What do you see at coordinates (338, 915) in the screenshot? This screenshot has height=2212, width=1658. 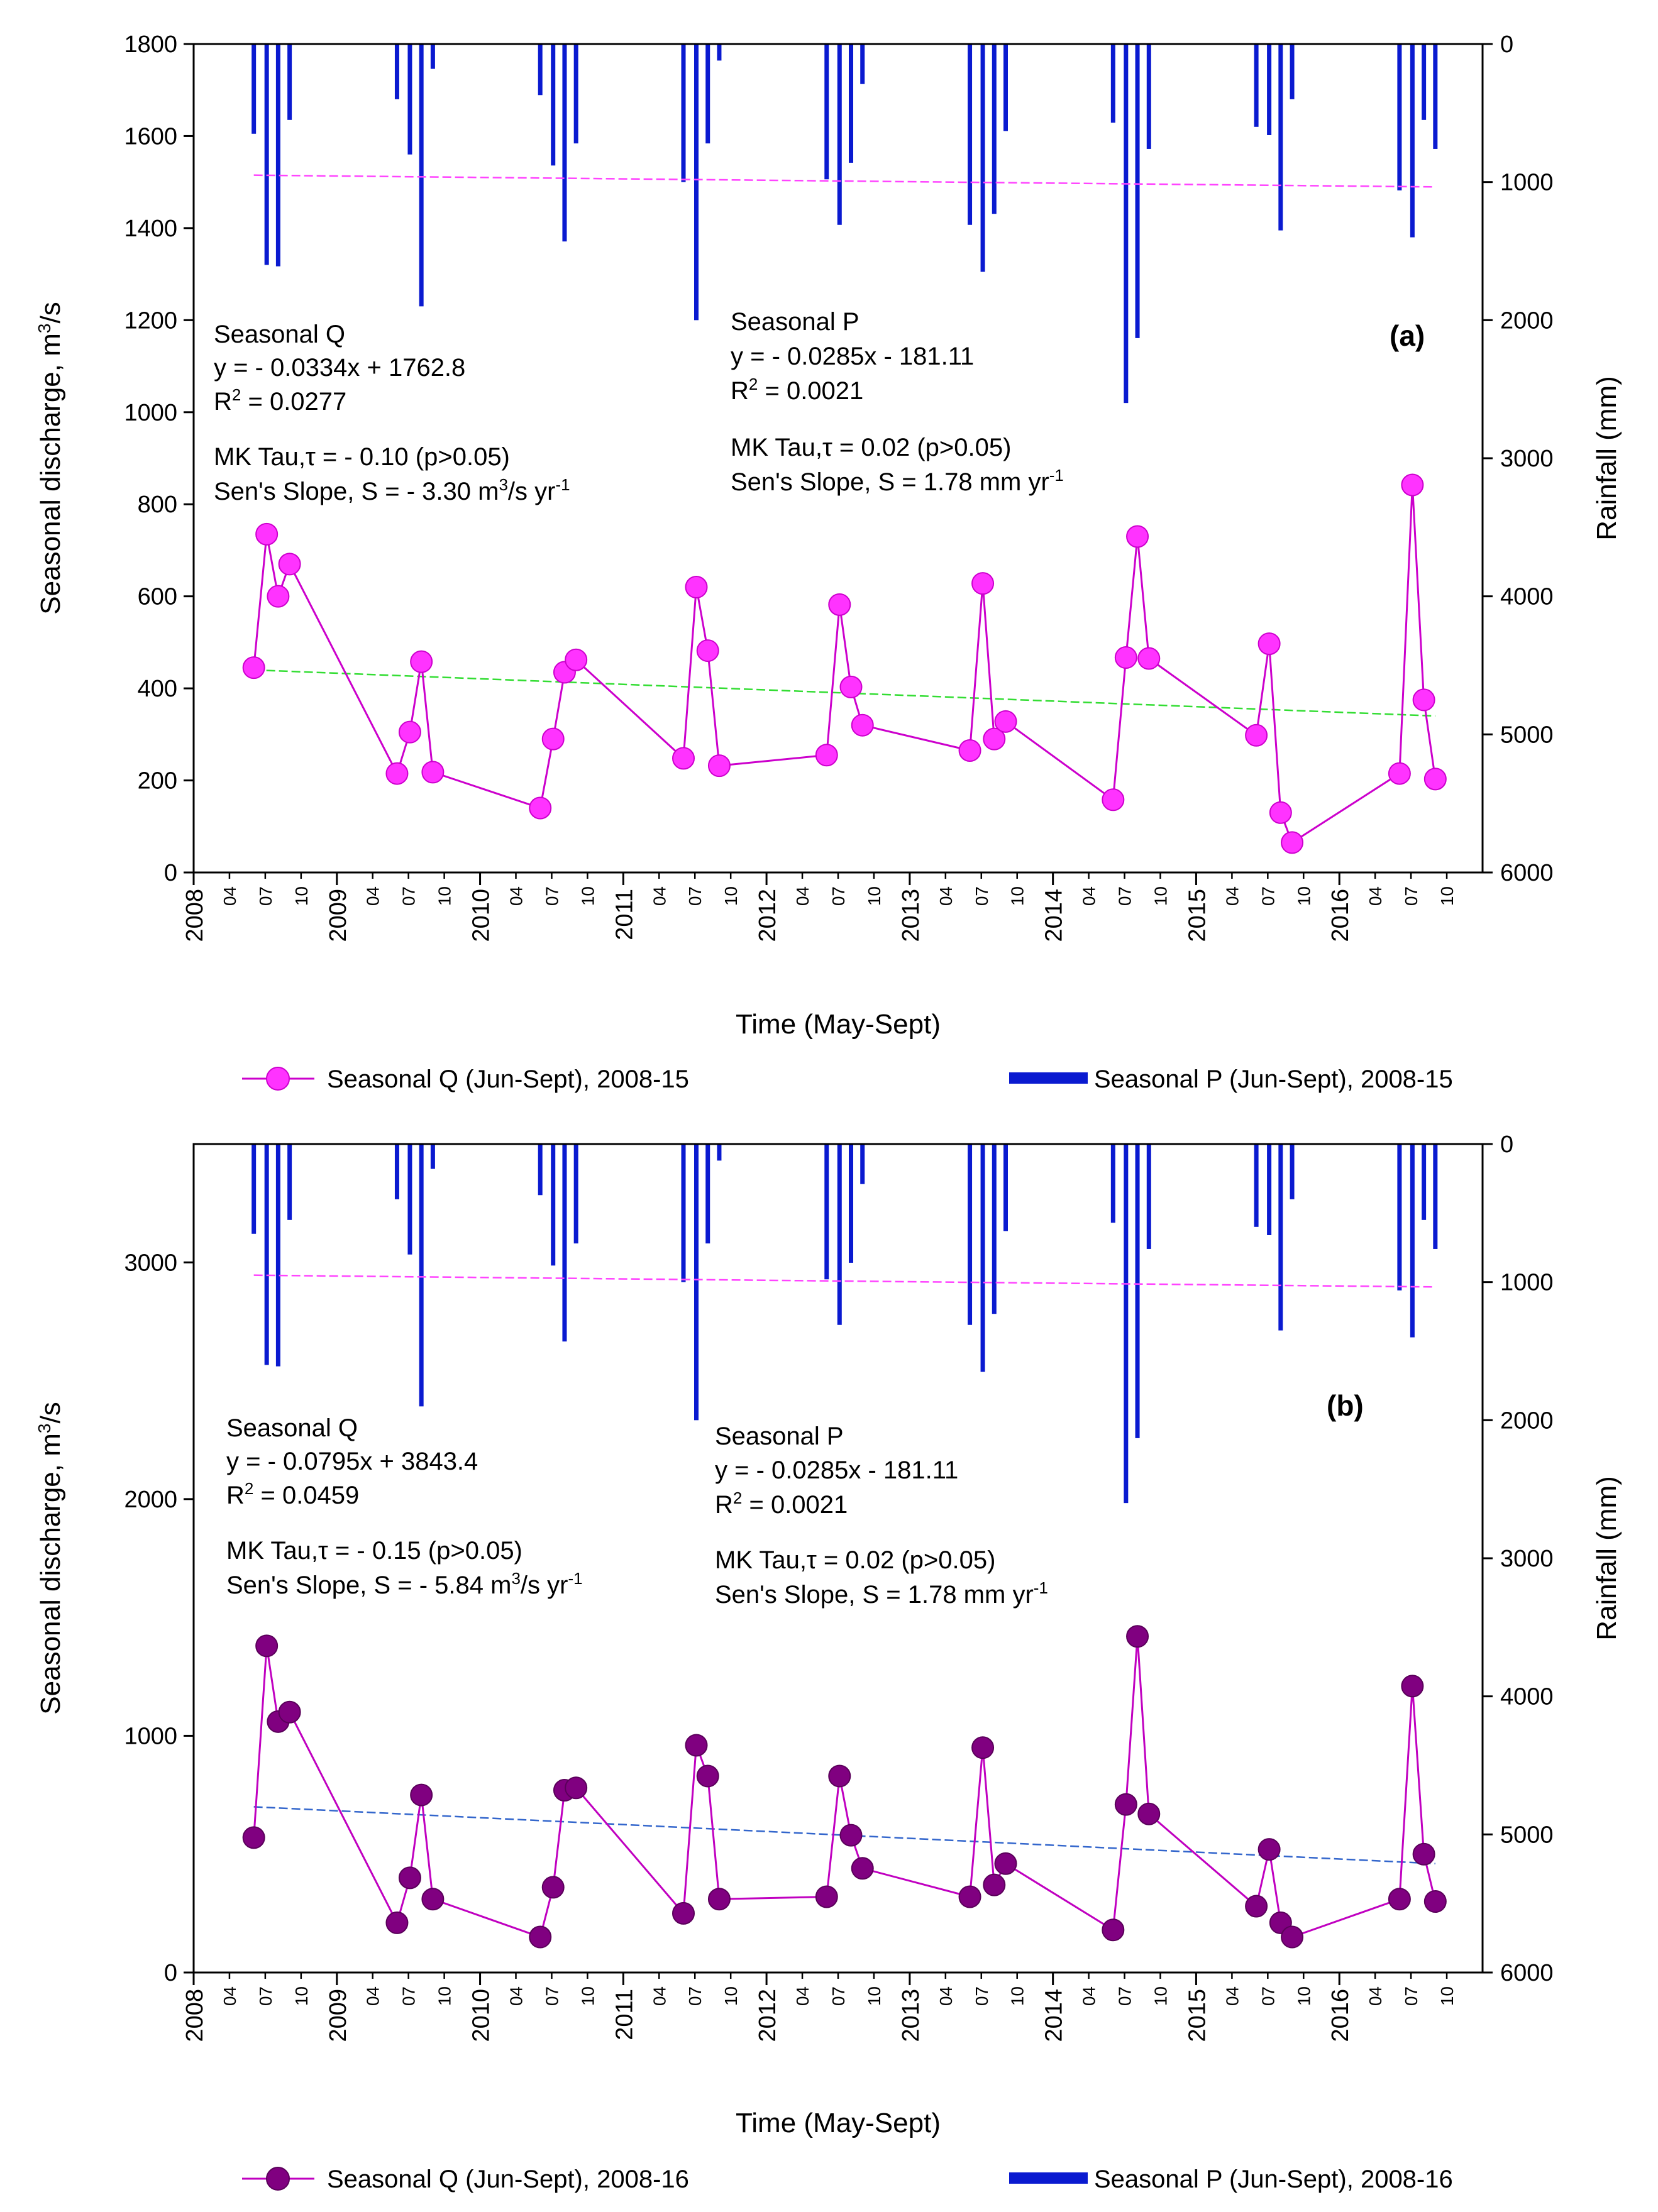 I see `x-year-label: 2009` at bounding box center [338, 915].